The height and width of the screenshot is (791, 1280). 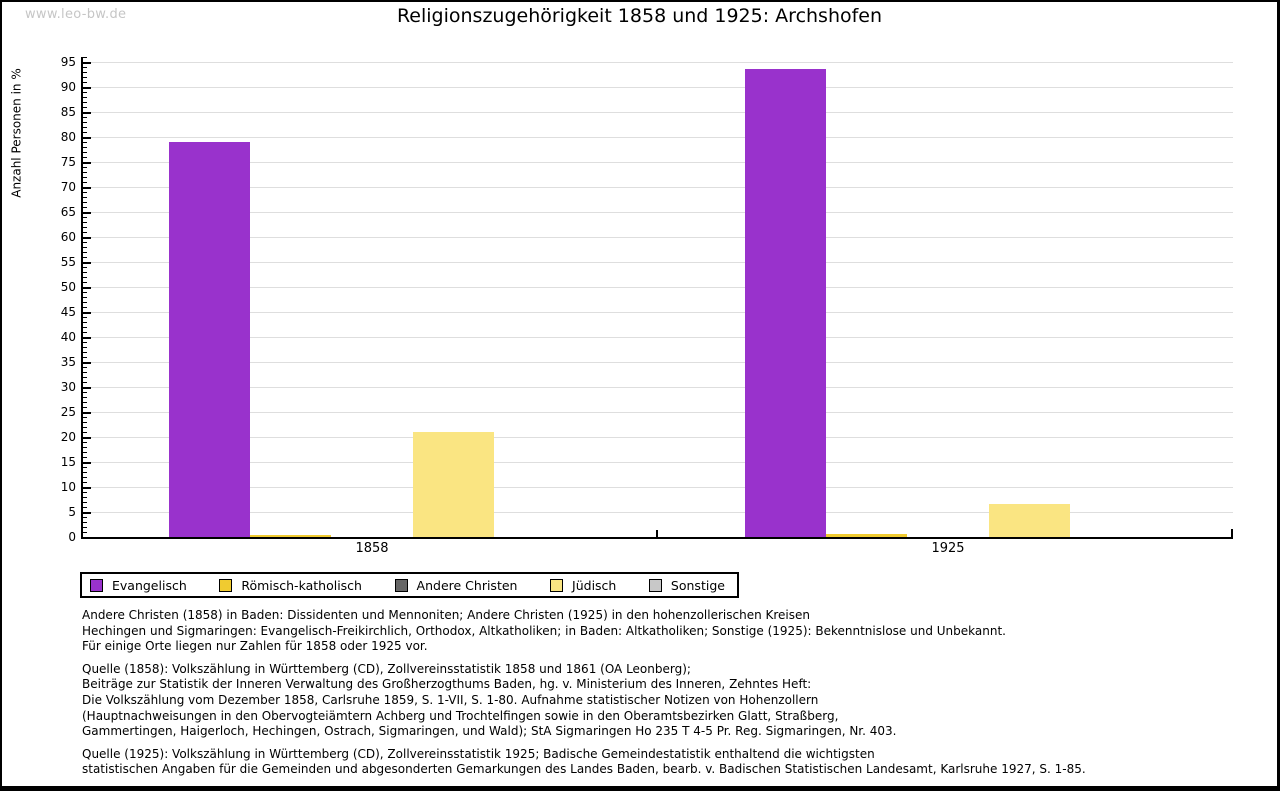 I want to click on legend-item-evangelisch: Evangelisch, so click(x=138, y=585).